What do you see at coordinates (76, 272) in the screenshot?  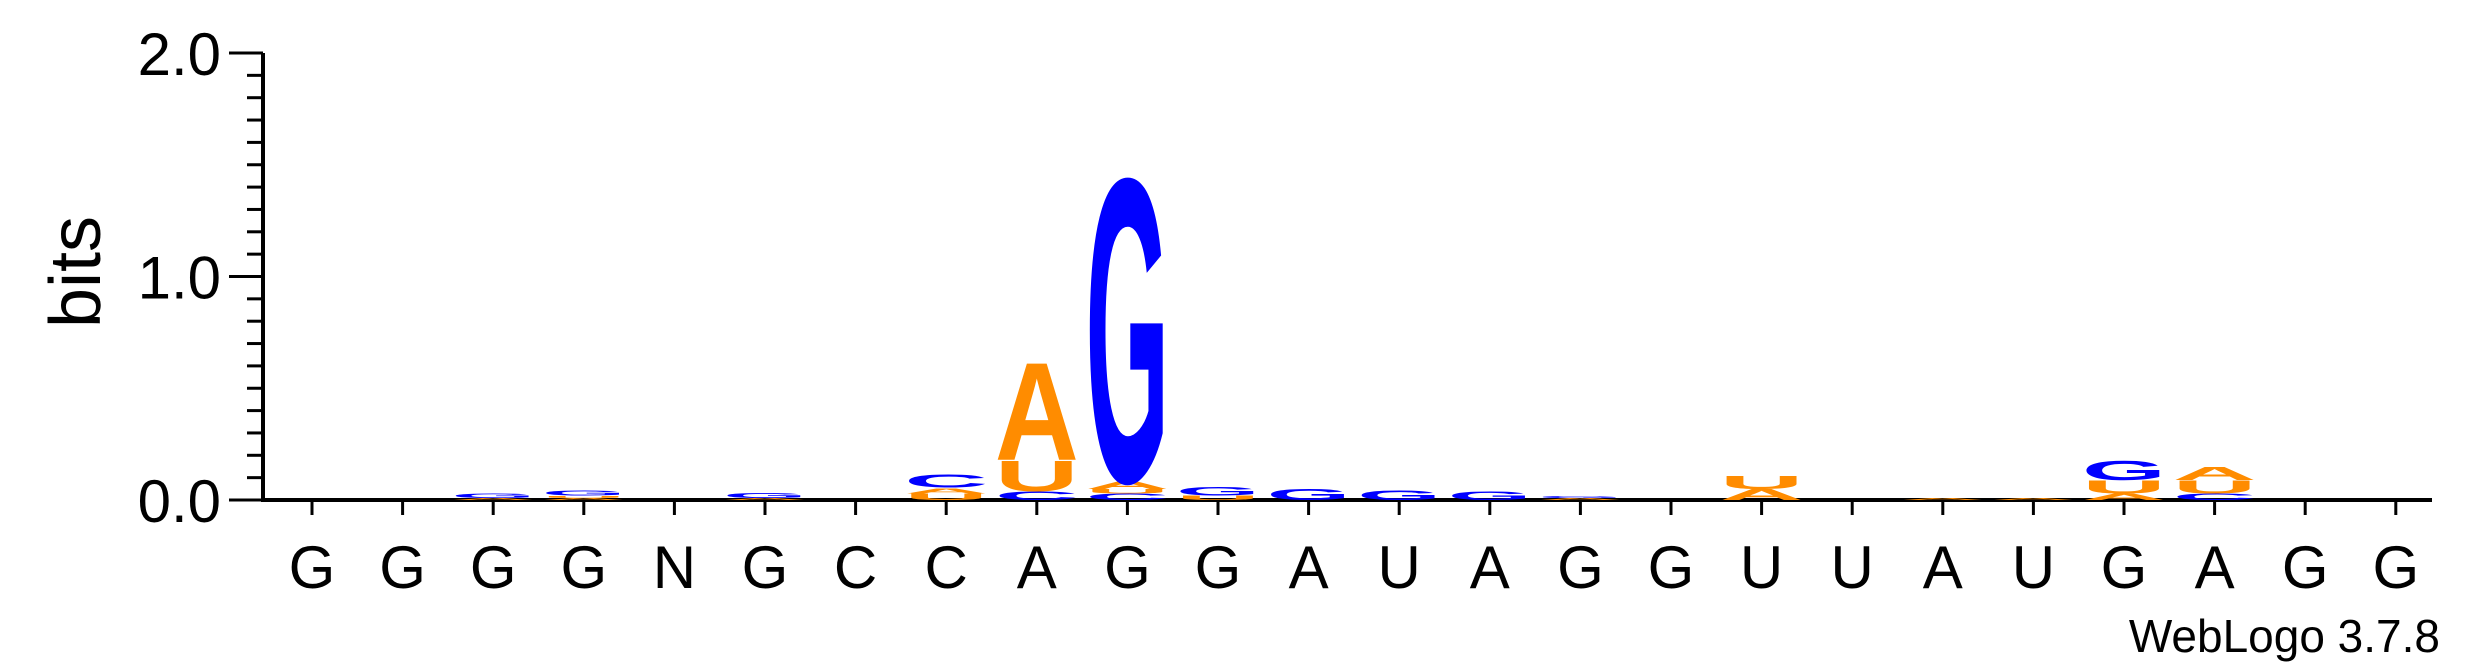 I see `y-axis-label: bits` at bounding box center [76, 272].